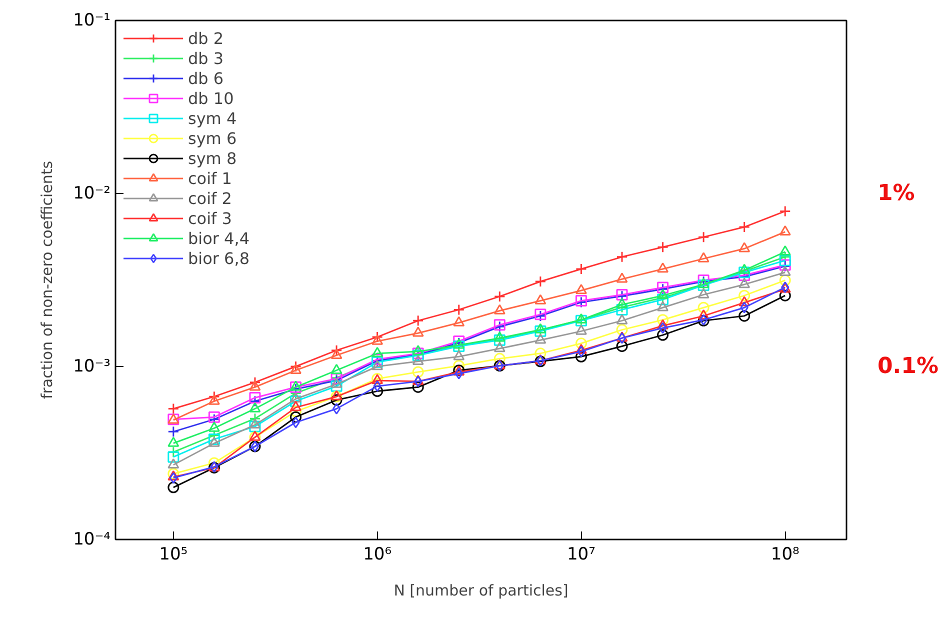 The height and width of the screenshot is (634, 941). What do you see at coordinates (212, 118) in the screenshot?
I see `legend-label: sym 4` at bounding box center [212, 118].